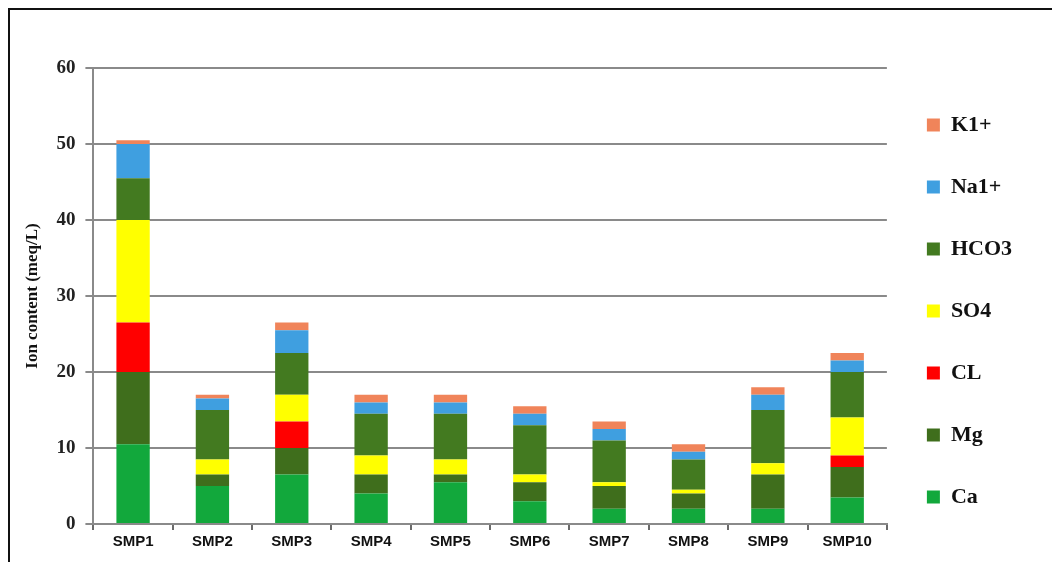  What do you see at coordinates (530, 541) in the screenshot?
I see `x-tick-label: SMP6` at bounding box center [530, 541].